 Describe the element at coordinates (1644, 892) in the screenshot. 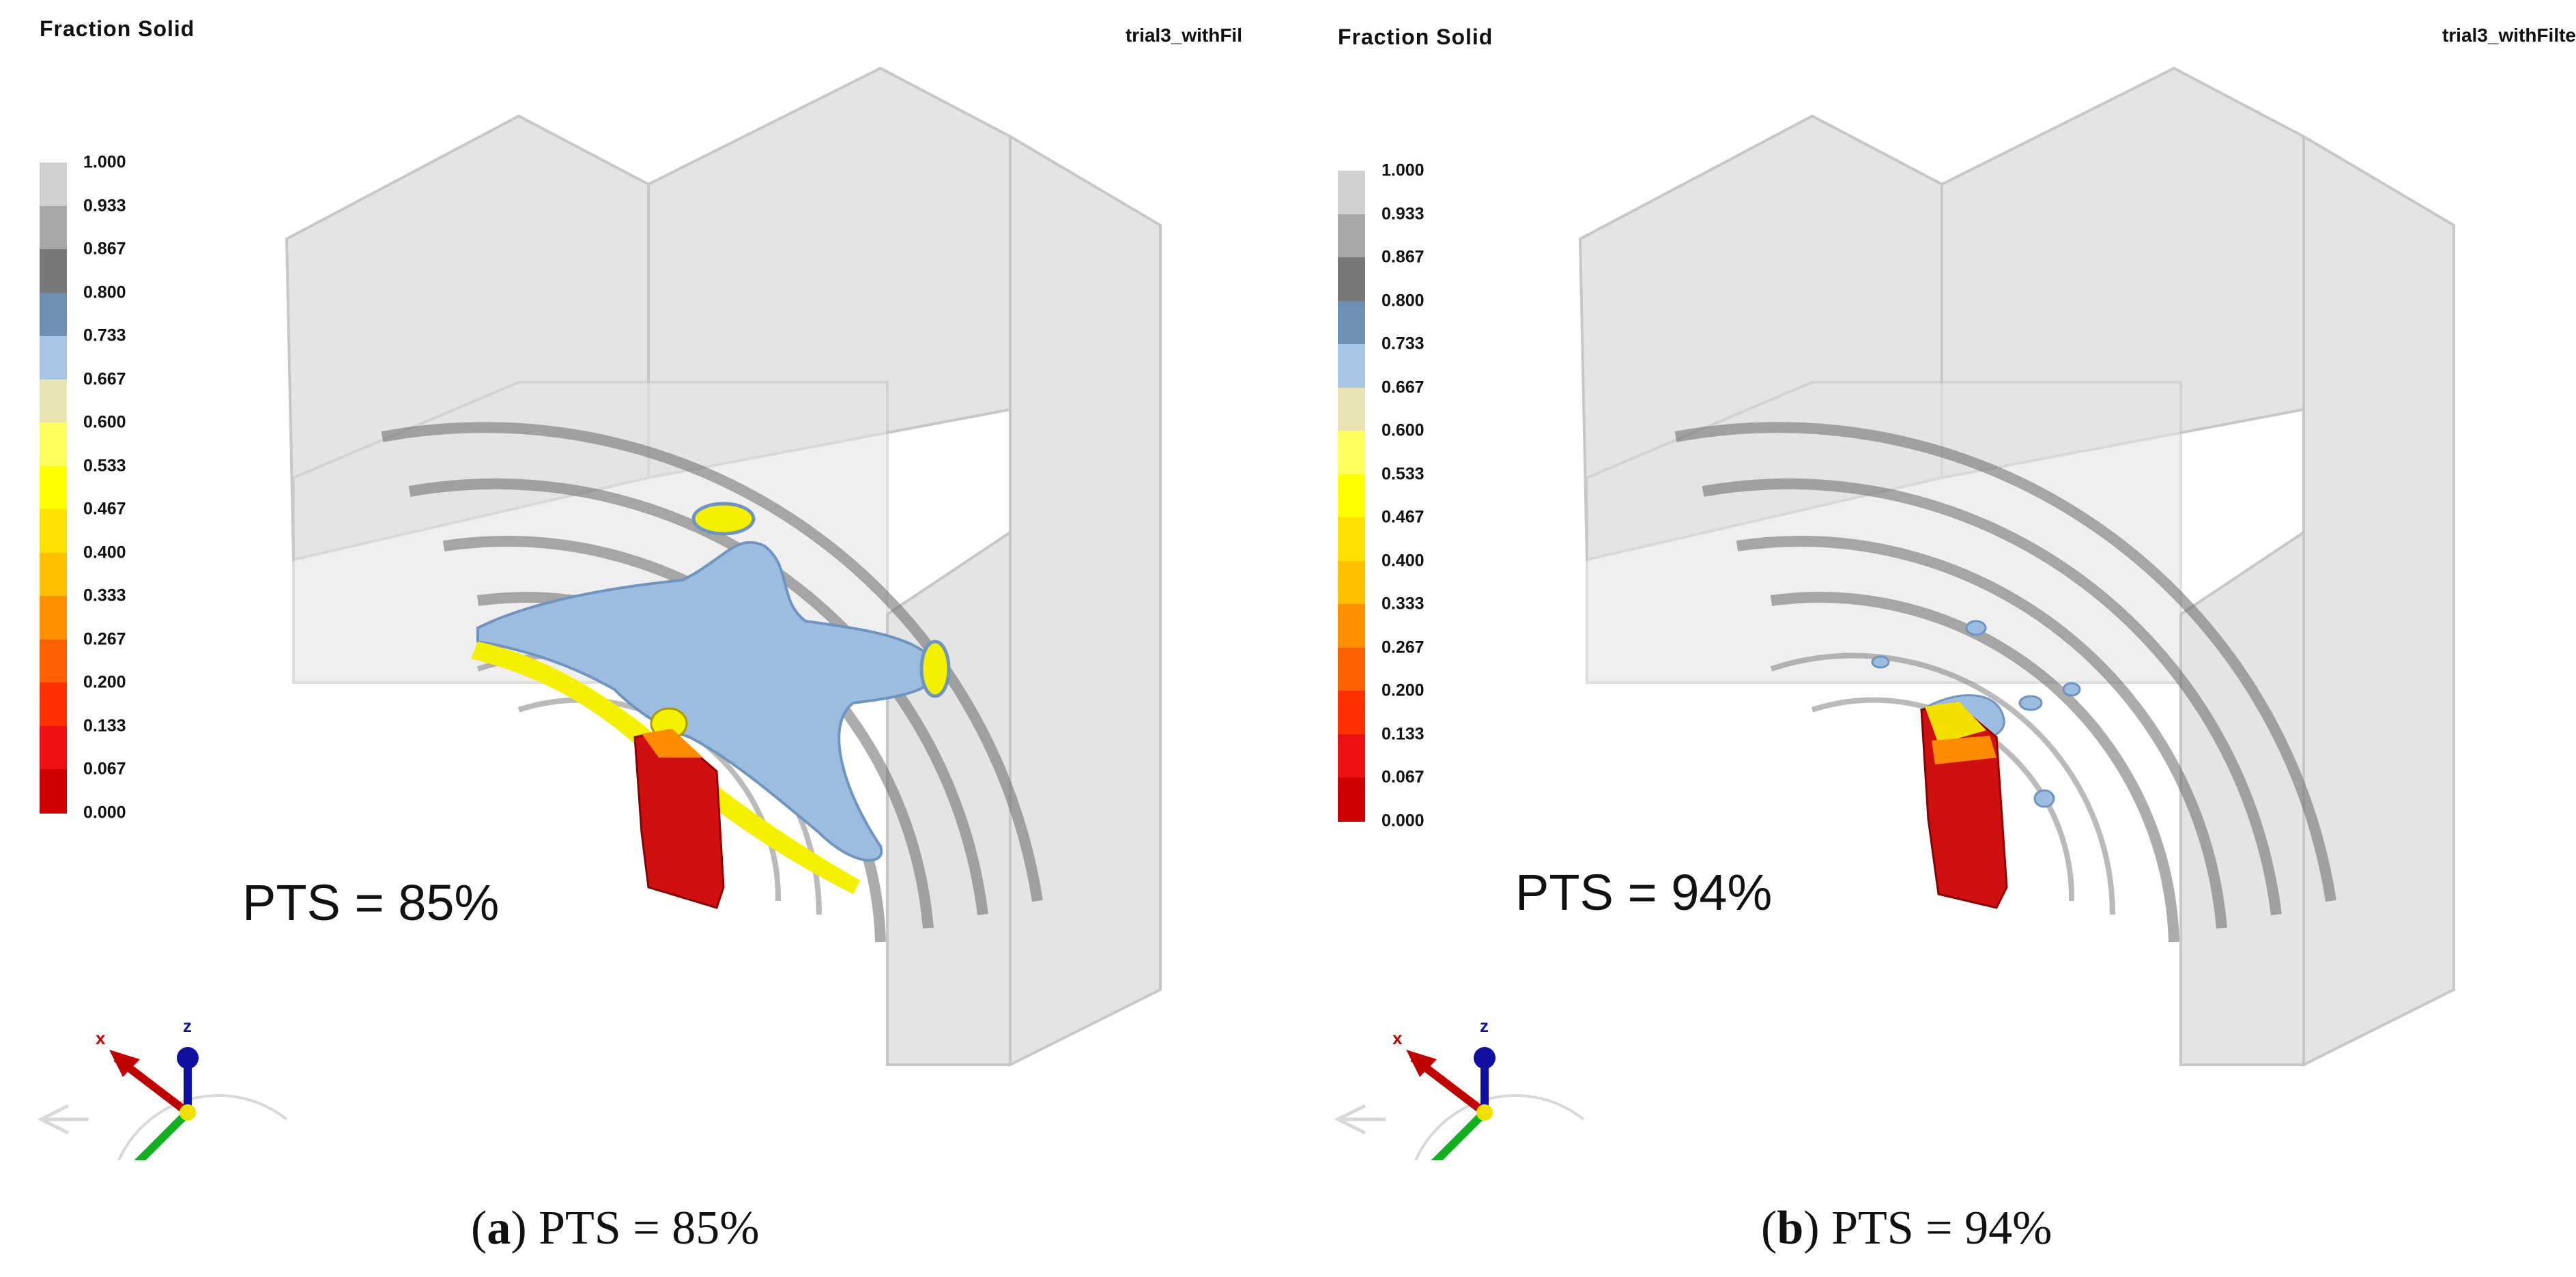

I see `pts-label: PTS = 94%` at that location.